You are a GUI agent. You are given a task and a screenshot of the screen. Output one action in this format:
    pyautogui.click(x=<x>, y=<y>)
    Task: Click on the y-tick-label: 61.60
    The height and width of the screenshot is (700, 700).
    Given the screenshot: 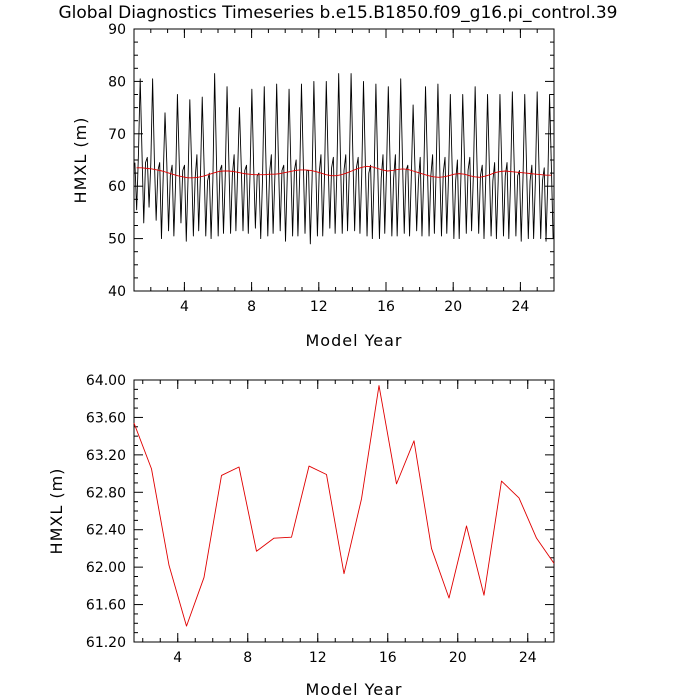 What is the action you would take?
    pyautogui.click(x=106, y=606)
    